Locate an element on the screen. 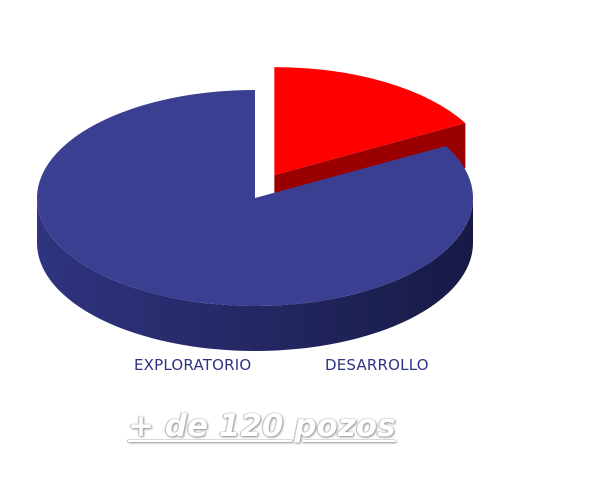 Image resolution: width=590 pixels, height=481 pixels. legend-label-exploratorio: EXPLORATORIO is located at coordinates (193, 365).